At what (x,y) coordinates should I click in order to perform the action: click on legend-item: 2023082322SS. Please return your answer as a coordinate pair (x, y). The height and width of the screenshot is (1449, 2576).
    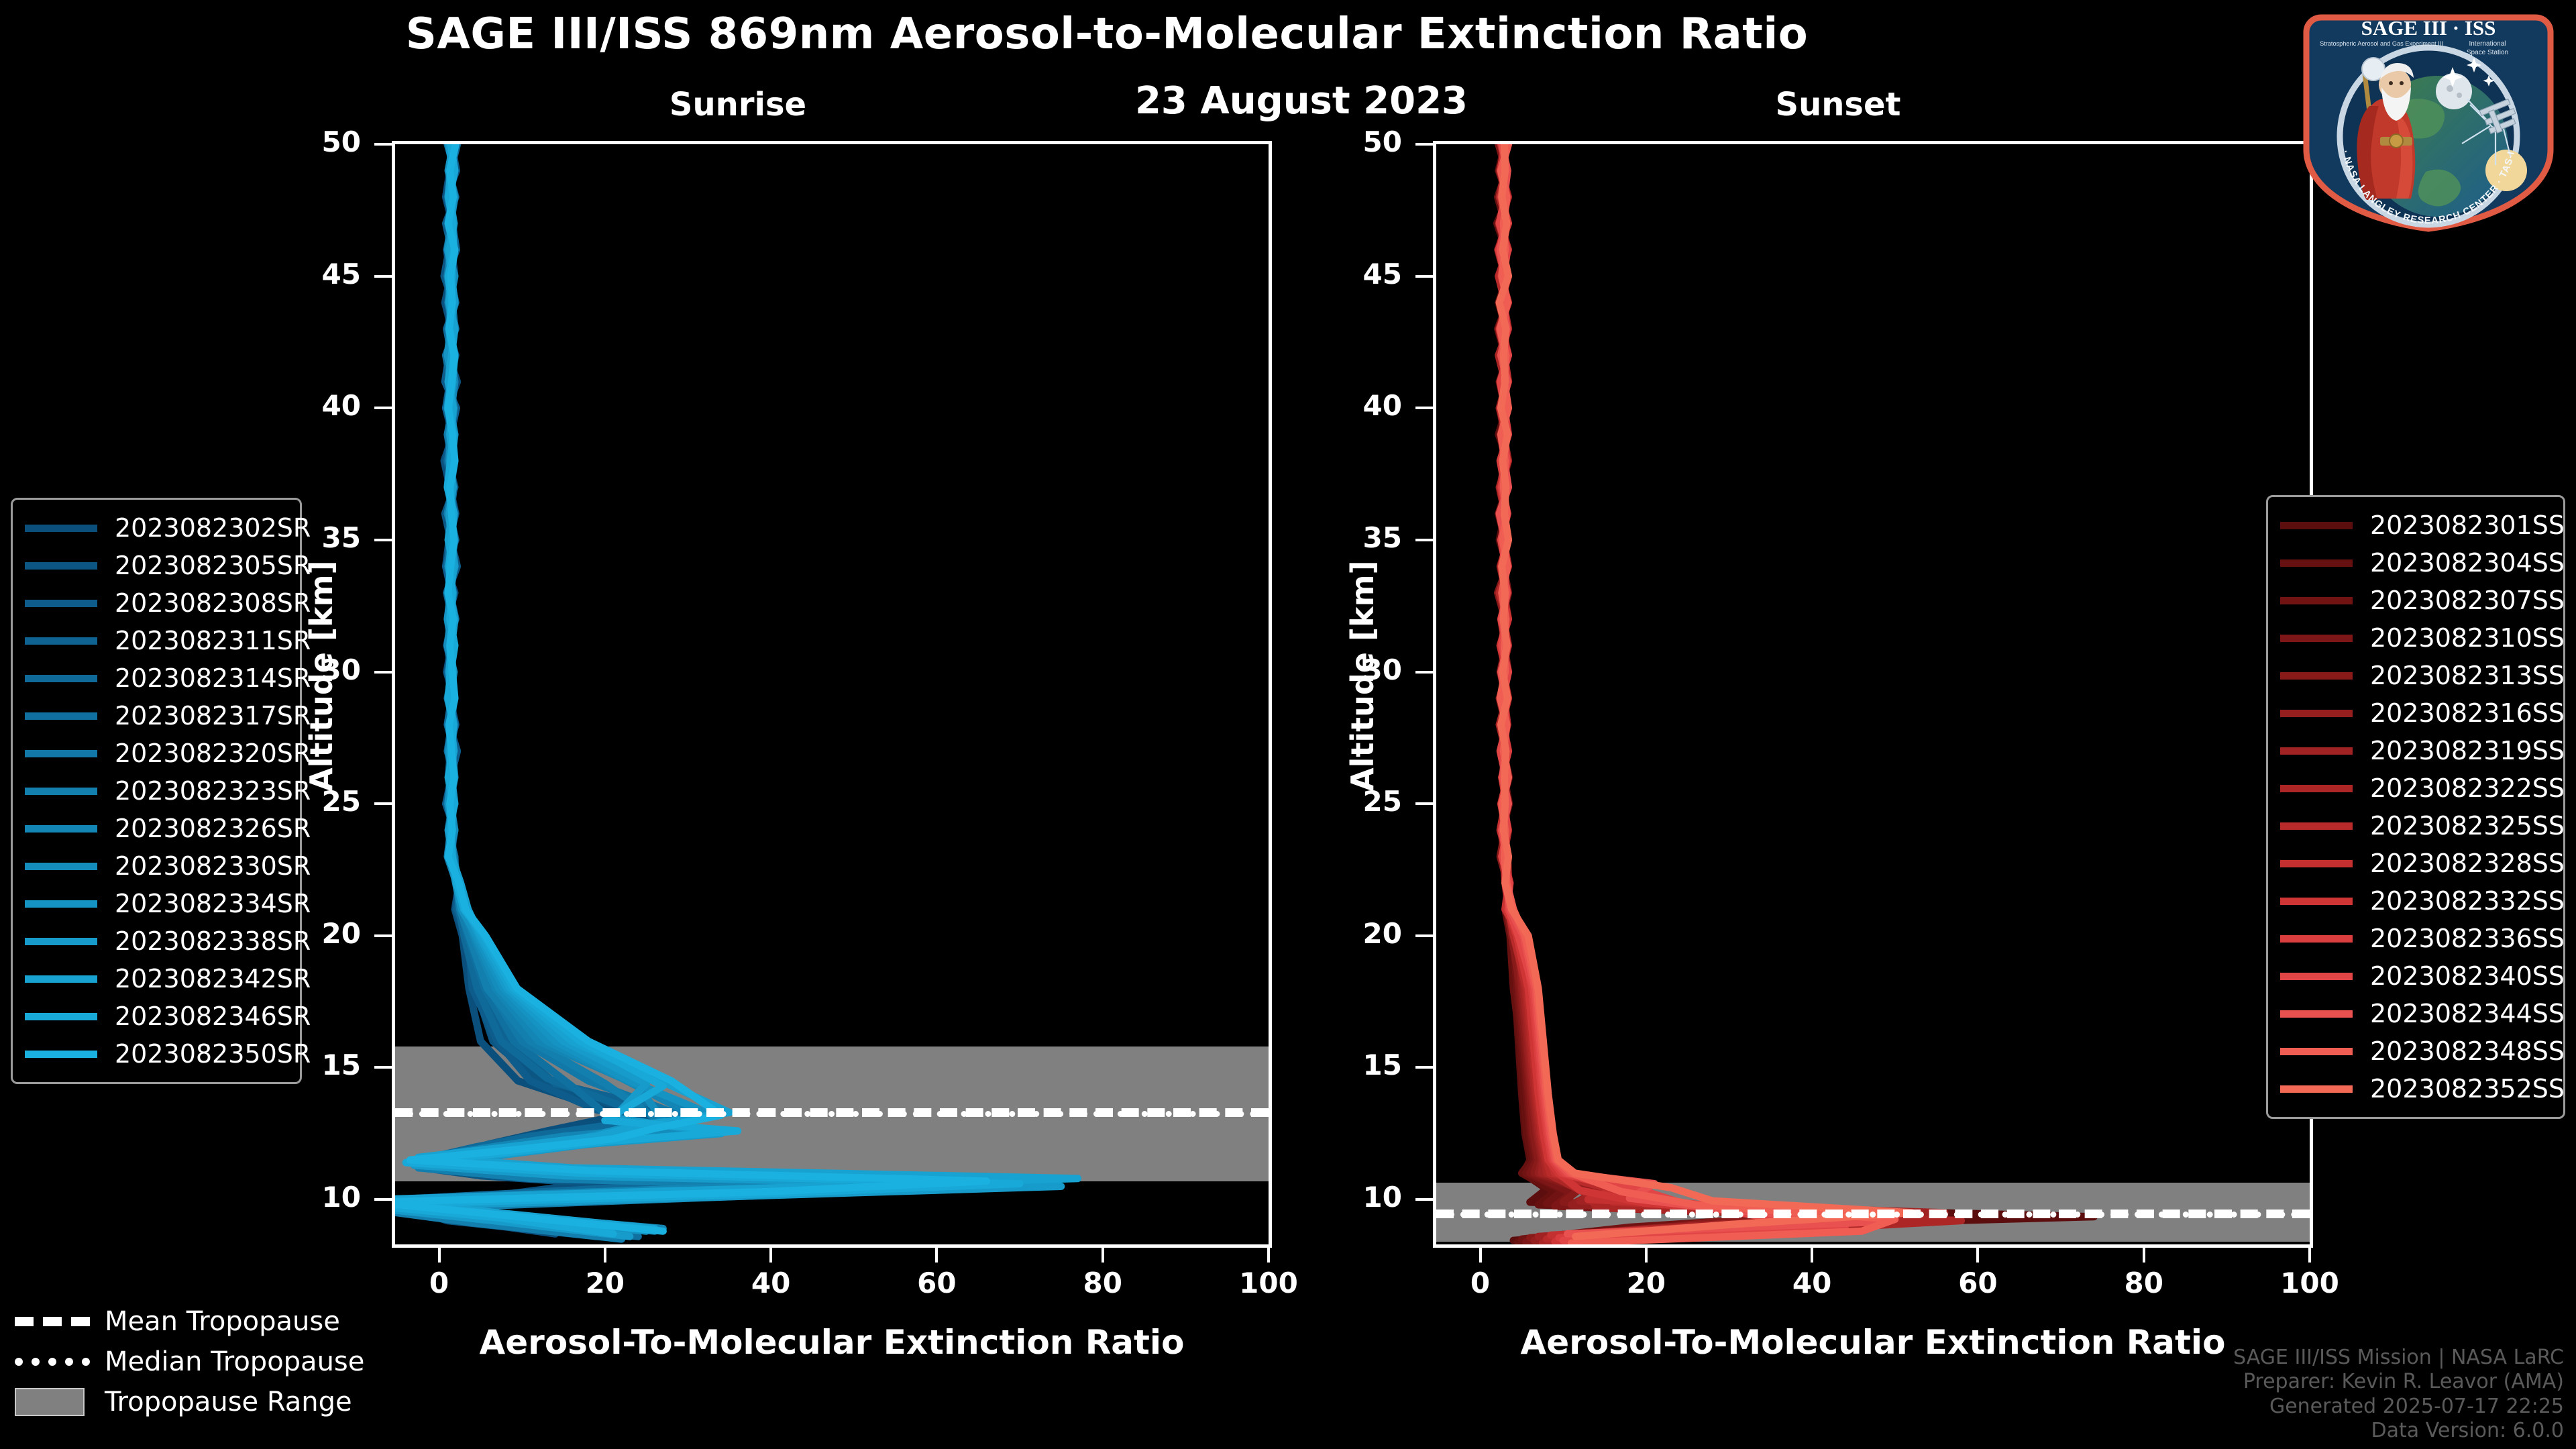
    Looking at the image, I should click on (2422, 788).